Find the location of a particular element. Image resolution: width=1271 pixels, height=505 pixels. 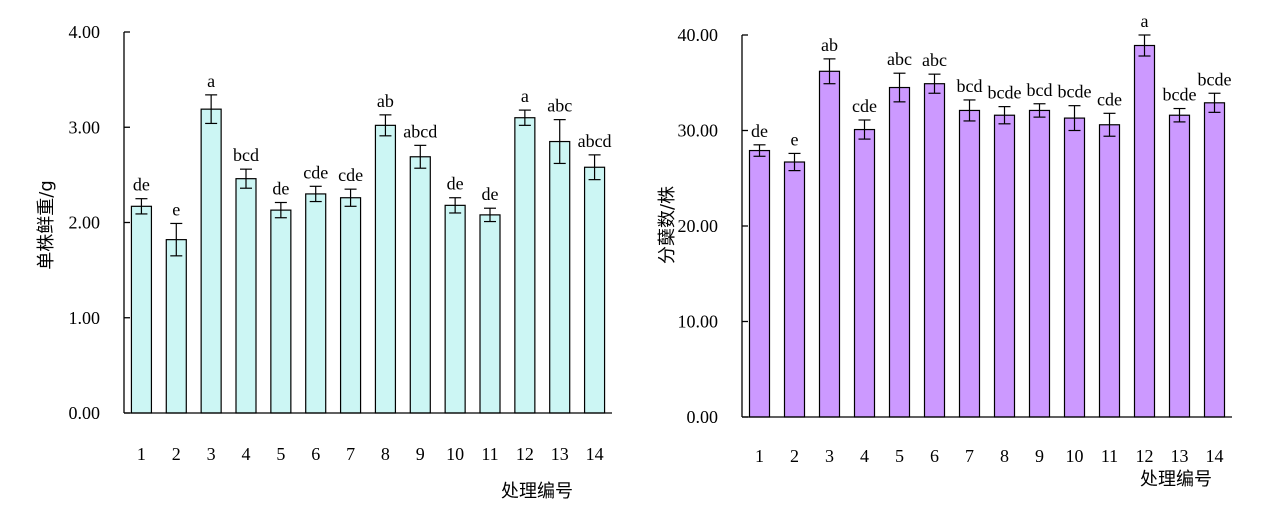

y-tick-label: 2.00 is located at coordinates (85, 223).